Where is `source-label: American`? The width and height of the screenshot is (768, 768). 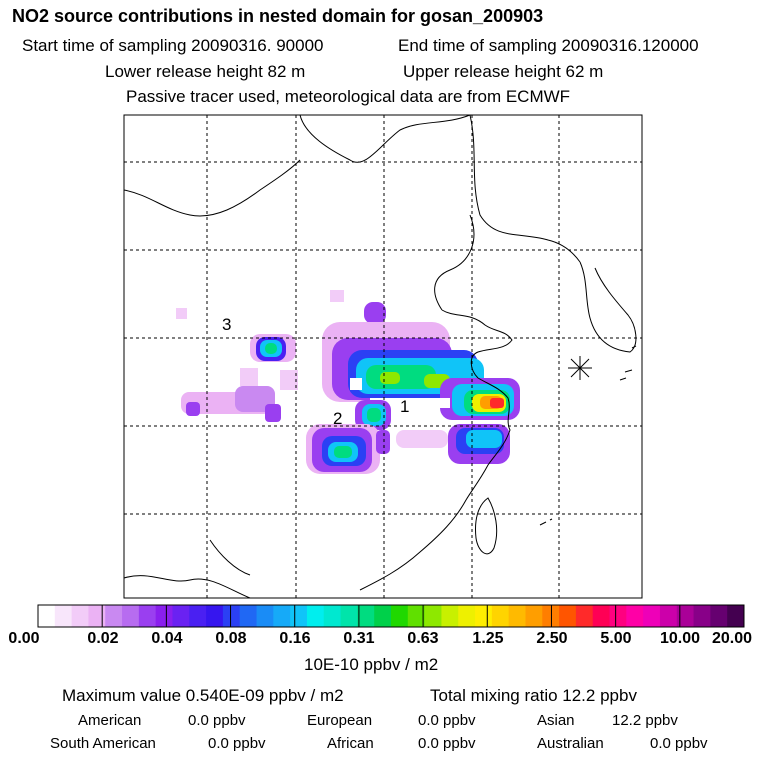
source-label: American is located at coordinates (110, 720).